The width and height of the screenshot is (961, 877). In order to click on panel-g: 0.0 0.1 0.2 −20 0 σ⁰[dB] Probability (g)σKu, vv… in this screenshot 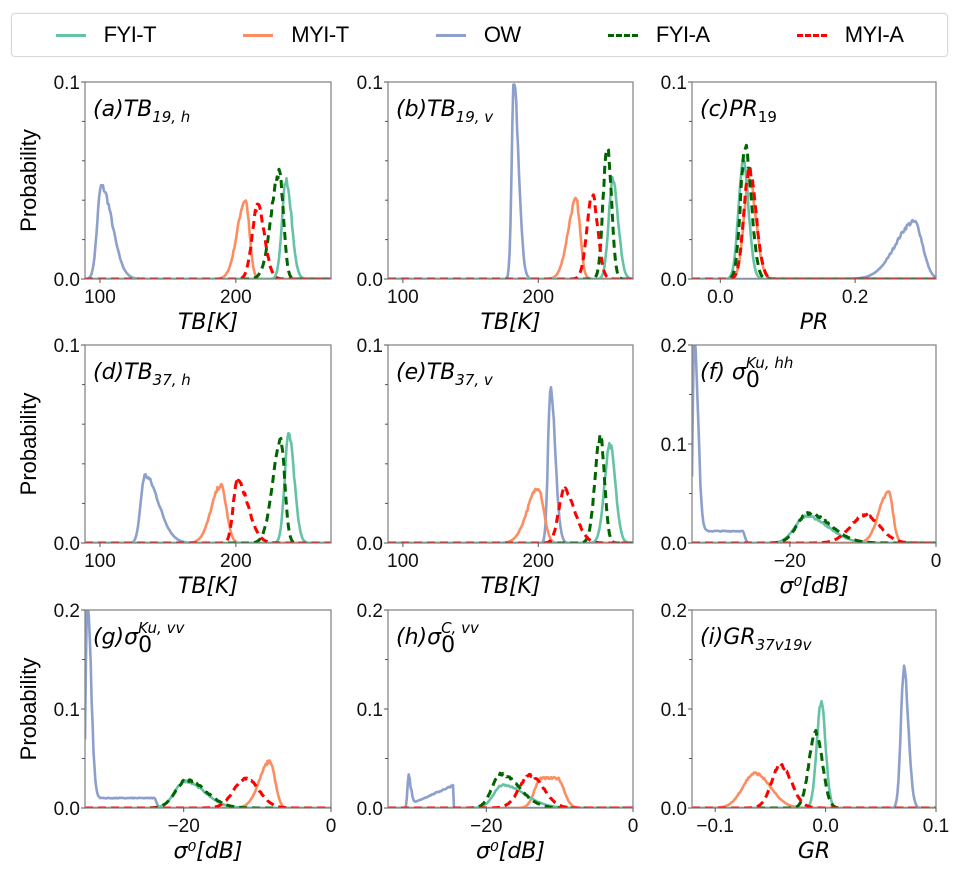, I will do `click(176, 732)`.